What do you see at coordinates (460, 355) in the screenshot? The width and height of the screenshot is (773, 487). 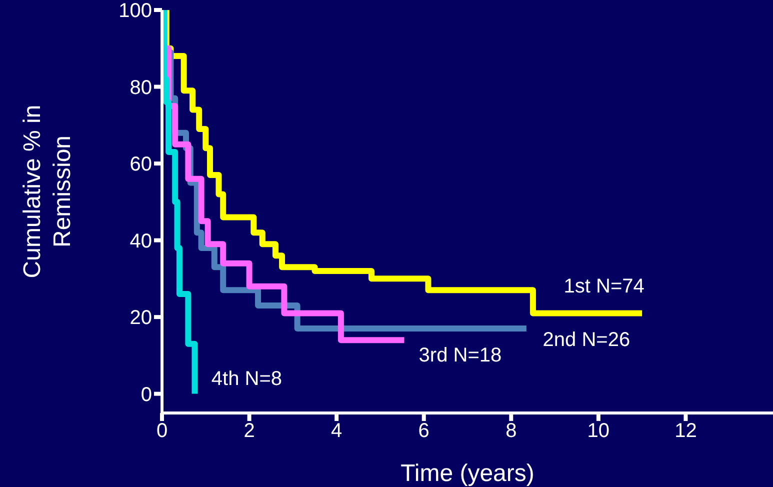 I see `series-label: 3rd N=18` at bounding box center [460, 355].